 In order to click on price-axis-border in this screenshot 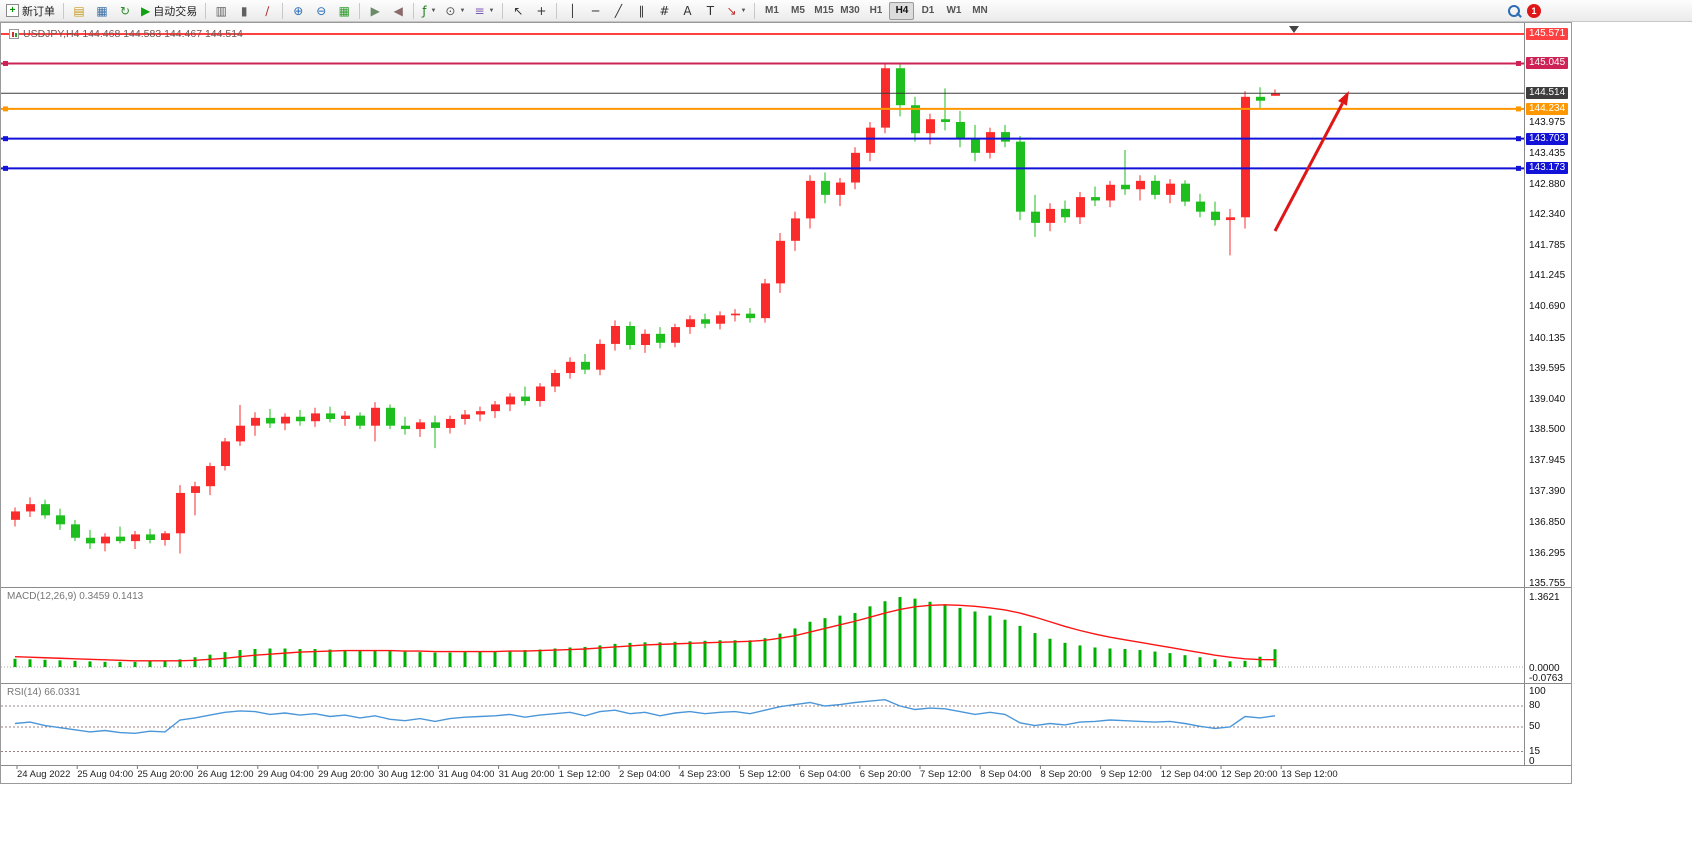, I will do `click(1524, 394)`.